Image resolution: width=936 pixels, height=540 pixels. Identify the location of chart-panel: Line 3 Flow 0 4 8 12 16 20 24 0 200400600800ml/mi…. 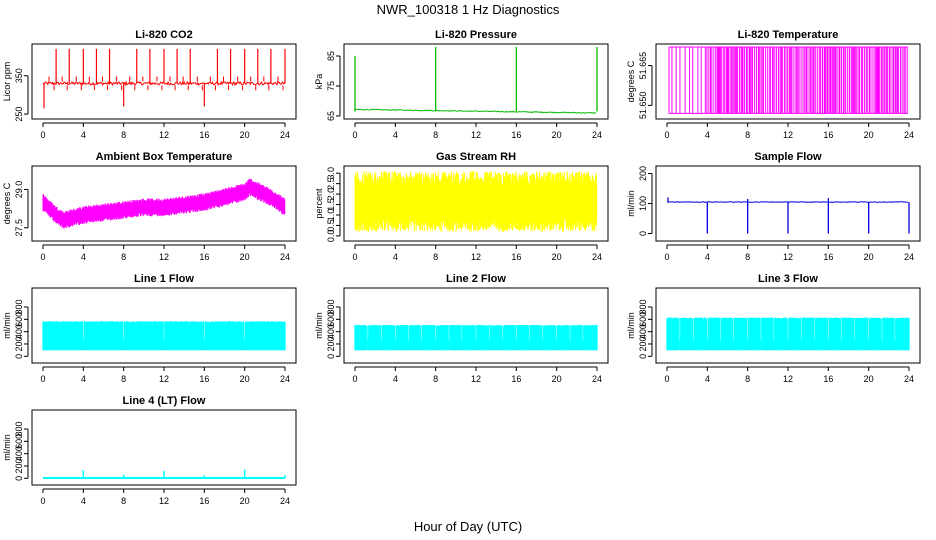
(773, 328).